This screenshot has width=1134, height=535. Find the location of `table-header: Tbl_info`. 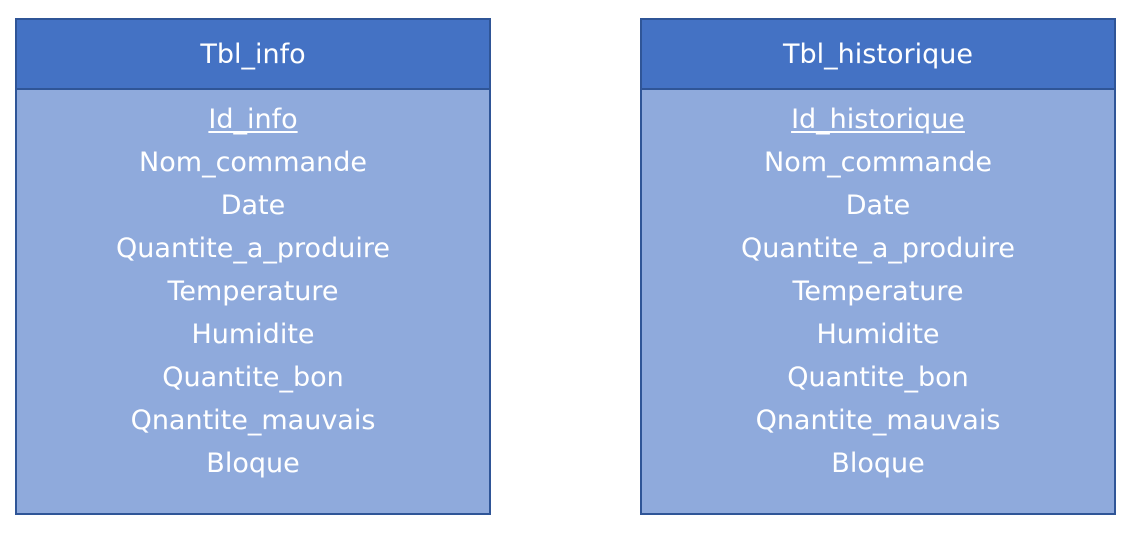

table-header: Tbl_info is located at coordinates (253, 55).